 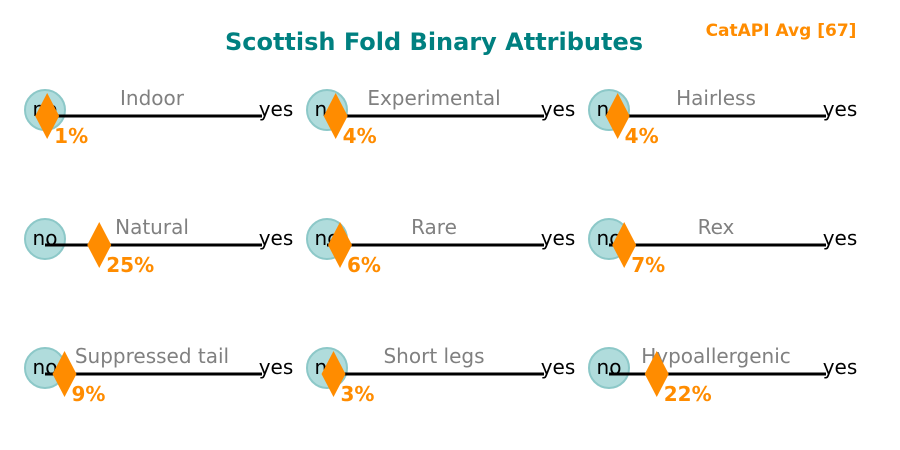 What do you see at coordinates (159, 117) in the screenshot?
I see `attribute-panel-indoor: Indoornoyes1%` at bounding box center [159, 117].